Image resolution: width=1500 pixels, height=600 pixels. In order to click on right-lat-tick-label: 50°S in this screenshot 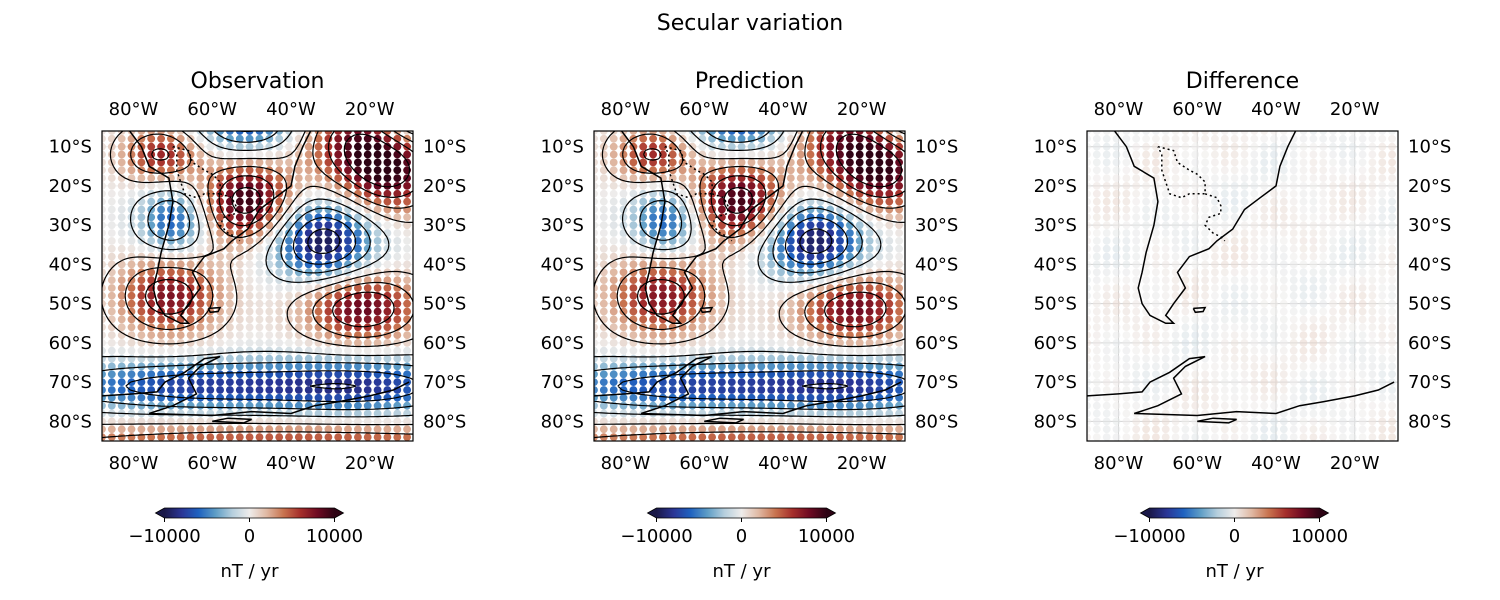, I will do `click(1429, 304)`.